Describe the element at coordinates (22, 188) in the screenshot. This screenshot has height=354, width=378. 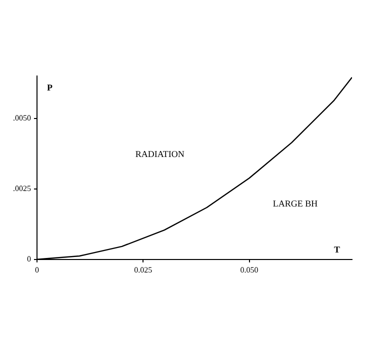
I see `y-tick-label: .0025` at that location.